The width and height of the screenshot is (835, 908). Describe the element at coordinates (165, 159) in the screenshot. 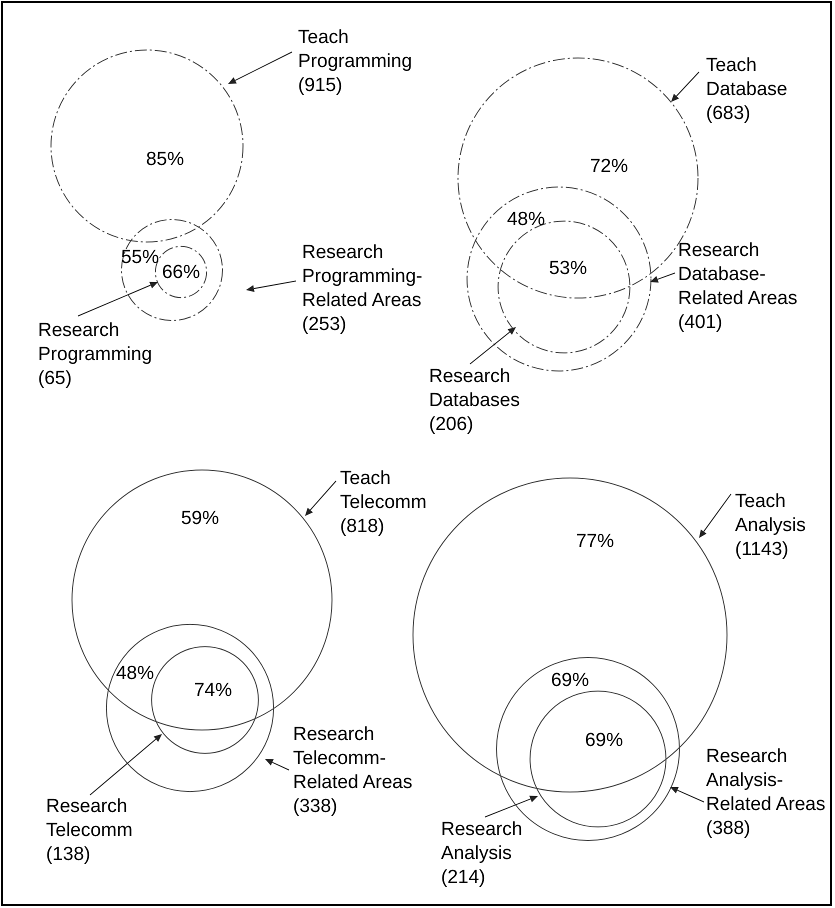

I see `text: 85%` at that location.